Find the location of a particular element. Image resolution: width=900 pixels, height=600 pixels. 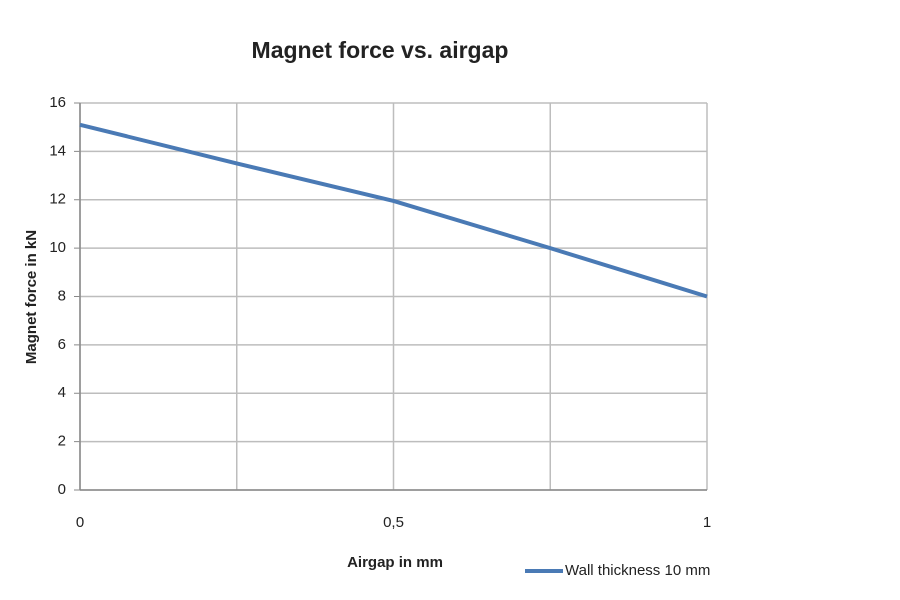

y-tick-label: 4 is located at coordinates (62, 392).